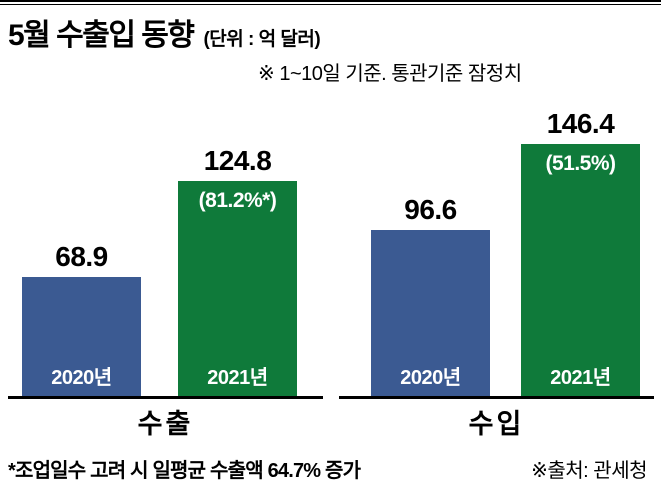  I want to click on value-label-exports-2020: 68.9, so click(81, 256).